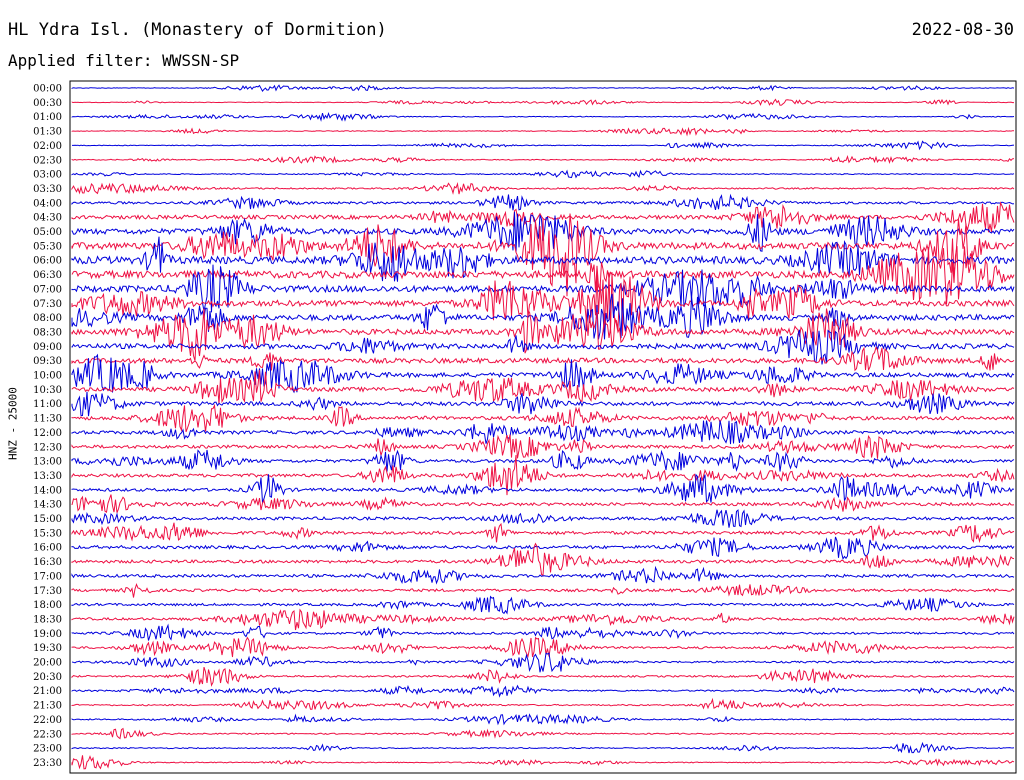 The image size is (1024, 780). Describe the element at coordinates (47, 562) in the screenshot. I see `row-tick-label: 16:30` at that location.